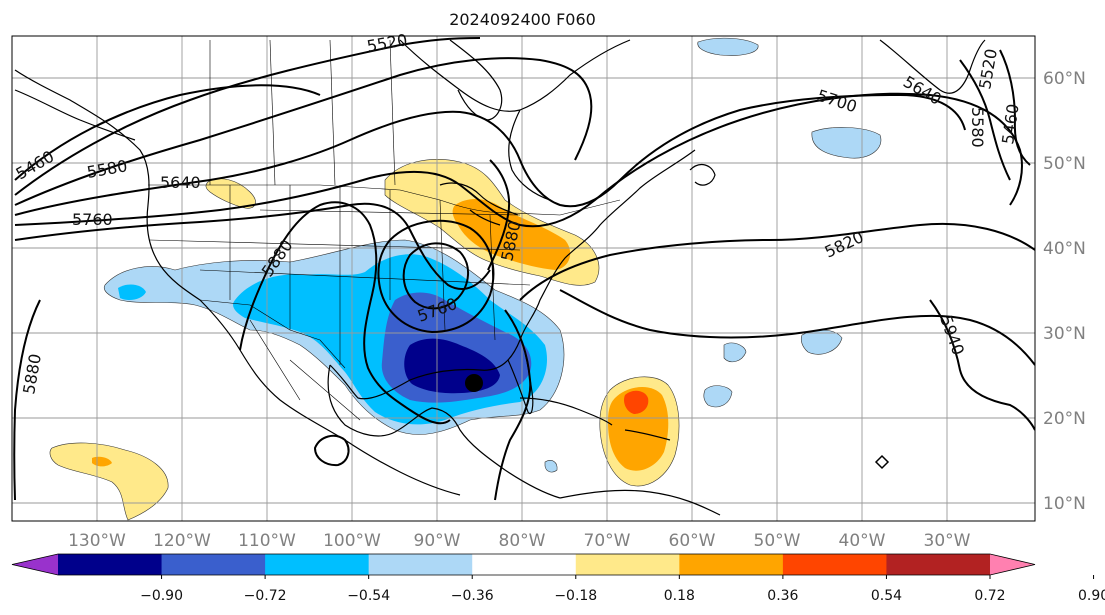 The image size is (1105, 615). What do you see at coordinates (575, 596) in the screenshot?
I see `colorbar-tick-label: −0.18` at bounding box center [575, 596].